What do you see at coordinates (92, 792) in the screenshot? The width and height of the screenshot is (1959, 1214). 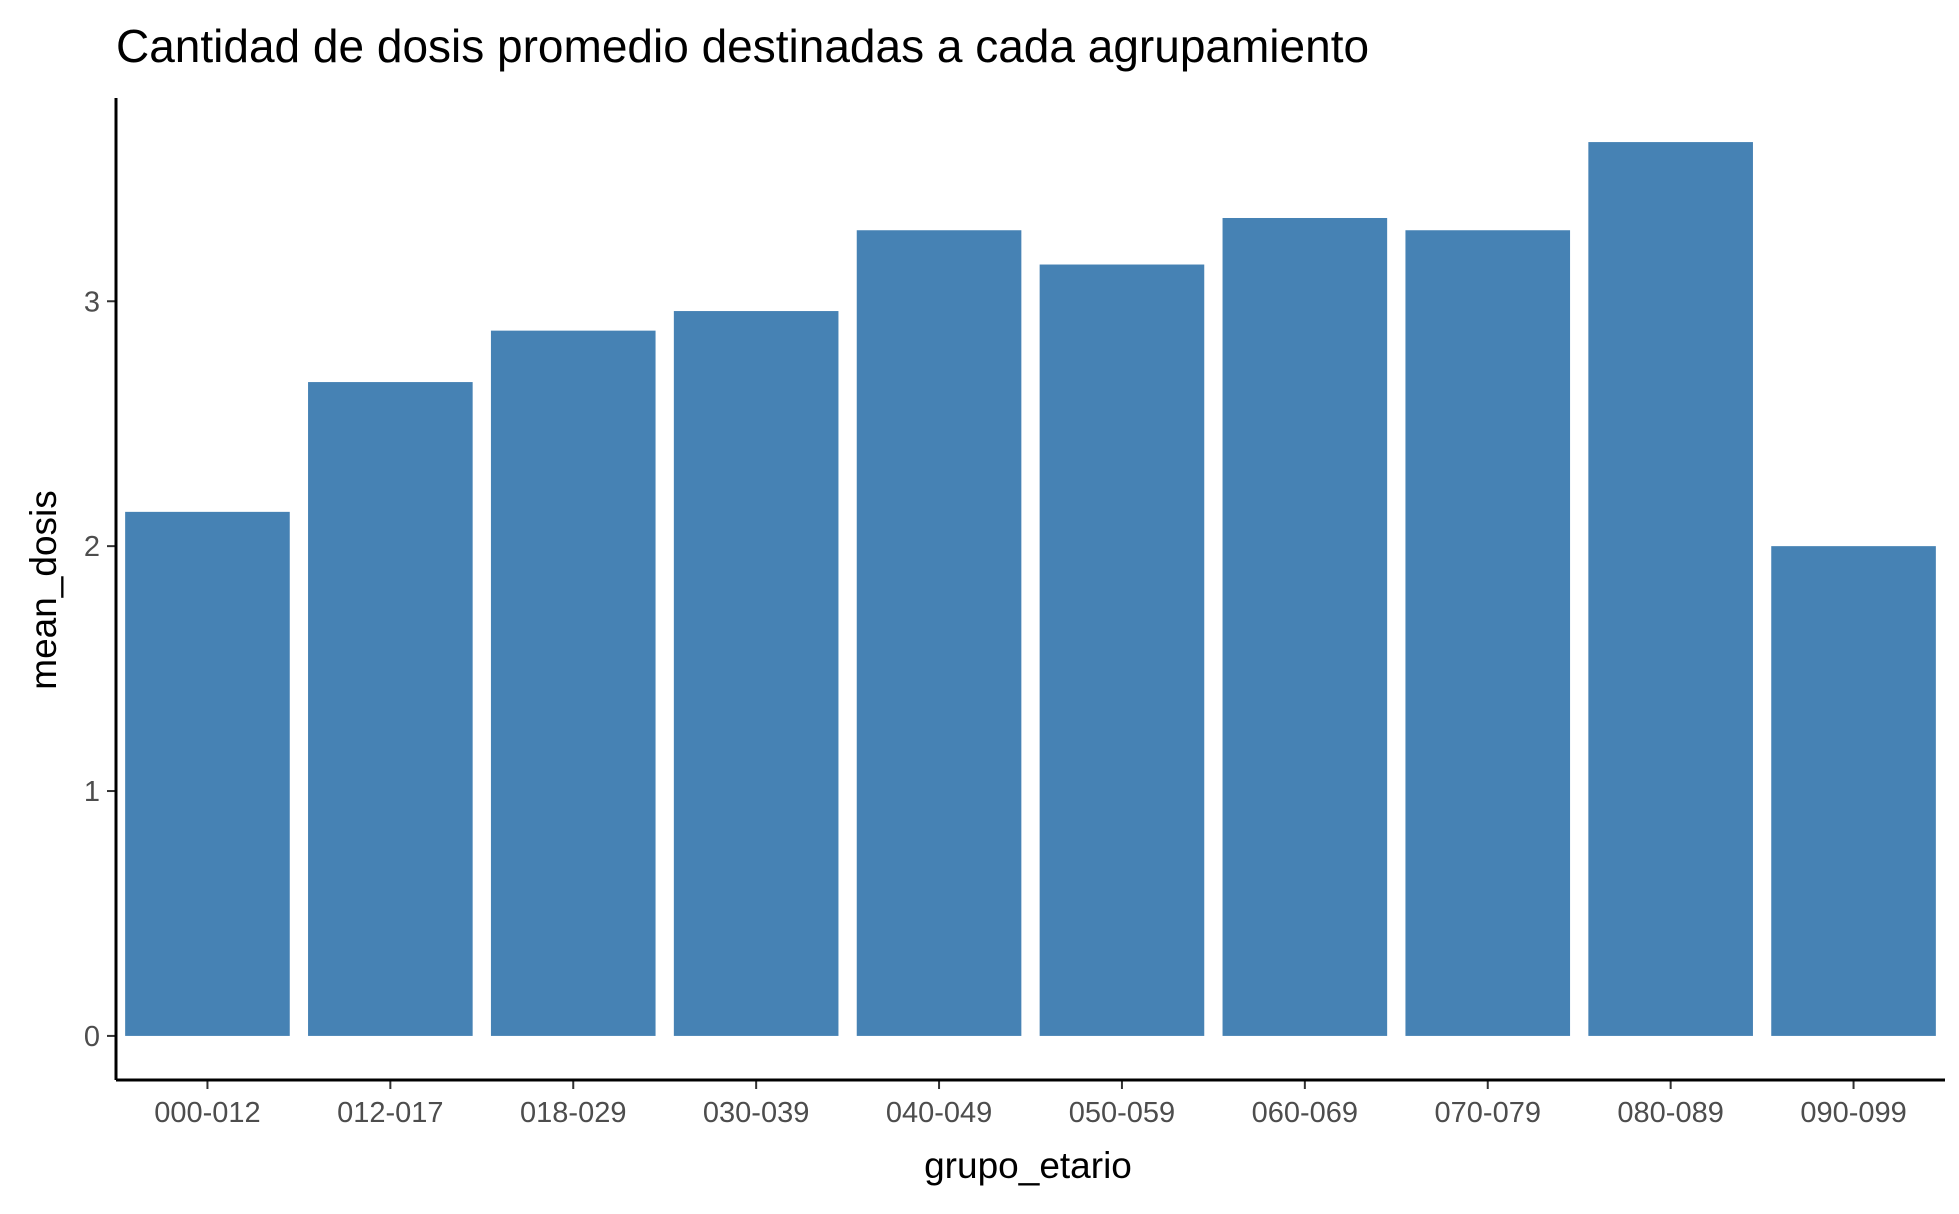 I see `y-tick-label: 1` at bounding box center [92, 792].